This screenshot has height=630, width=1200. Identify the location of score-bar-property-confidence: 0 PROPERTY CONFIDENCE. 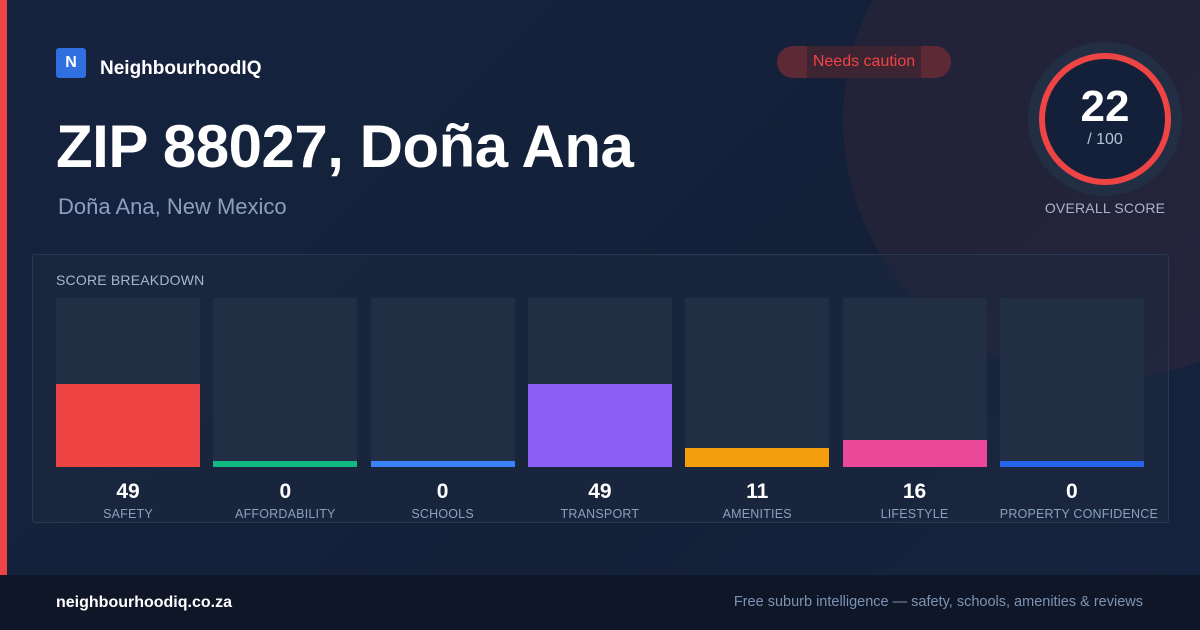
(1079, 409).